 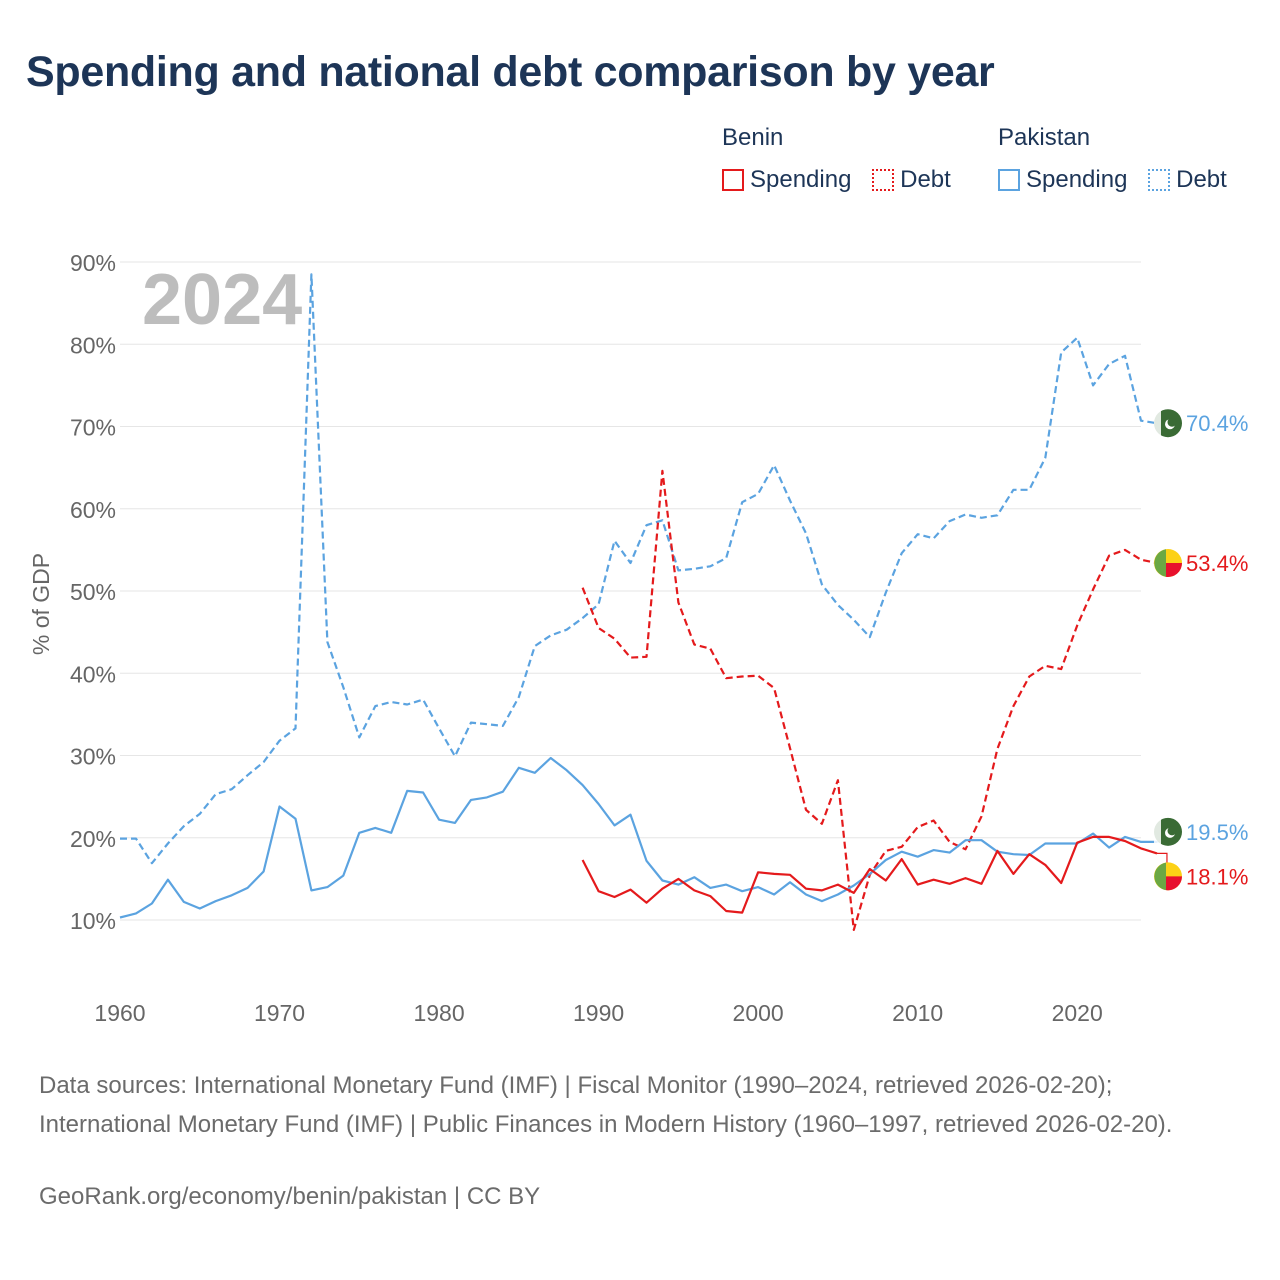 I want to click on end-value-label: 18.1%, so click(x=1217, y=876).